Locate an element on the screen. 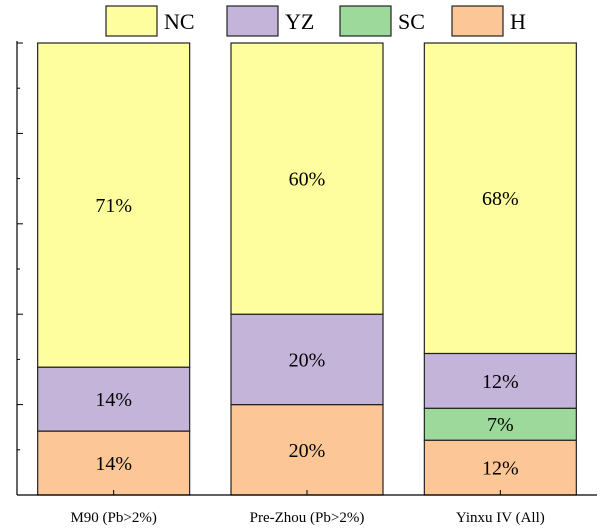 The image size is (600, 530). data-label-h-2: 20% is located at coordinates (307, 451).